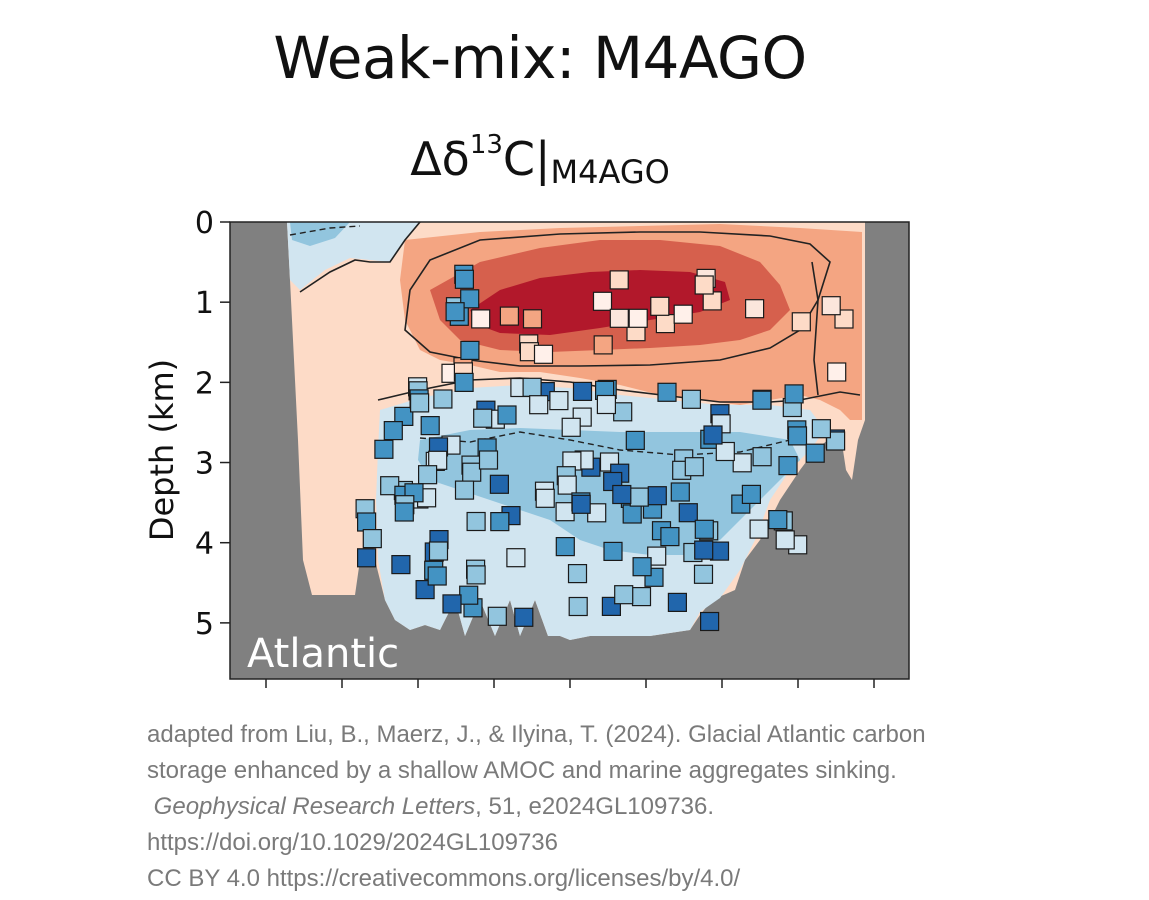 This screenshot has height=900, width=1149. What do you see at coordinates (352, 842) in the screenshot?
I see `credit-doi-link: https://doi.org/10.1029/2024GL109736` at bounding box center [352, 842].